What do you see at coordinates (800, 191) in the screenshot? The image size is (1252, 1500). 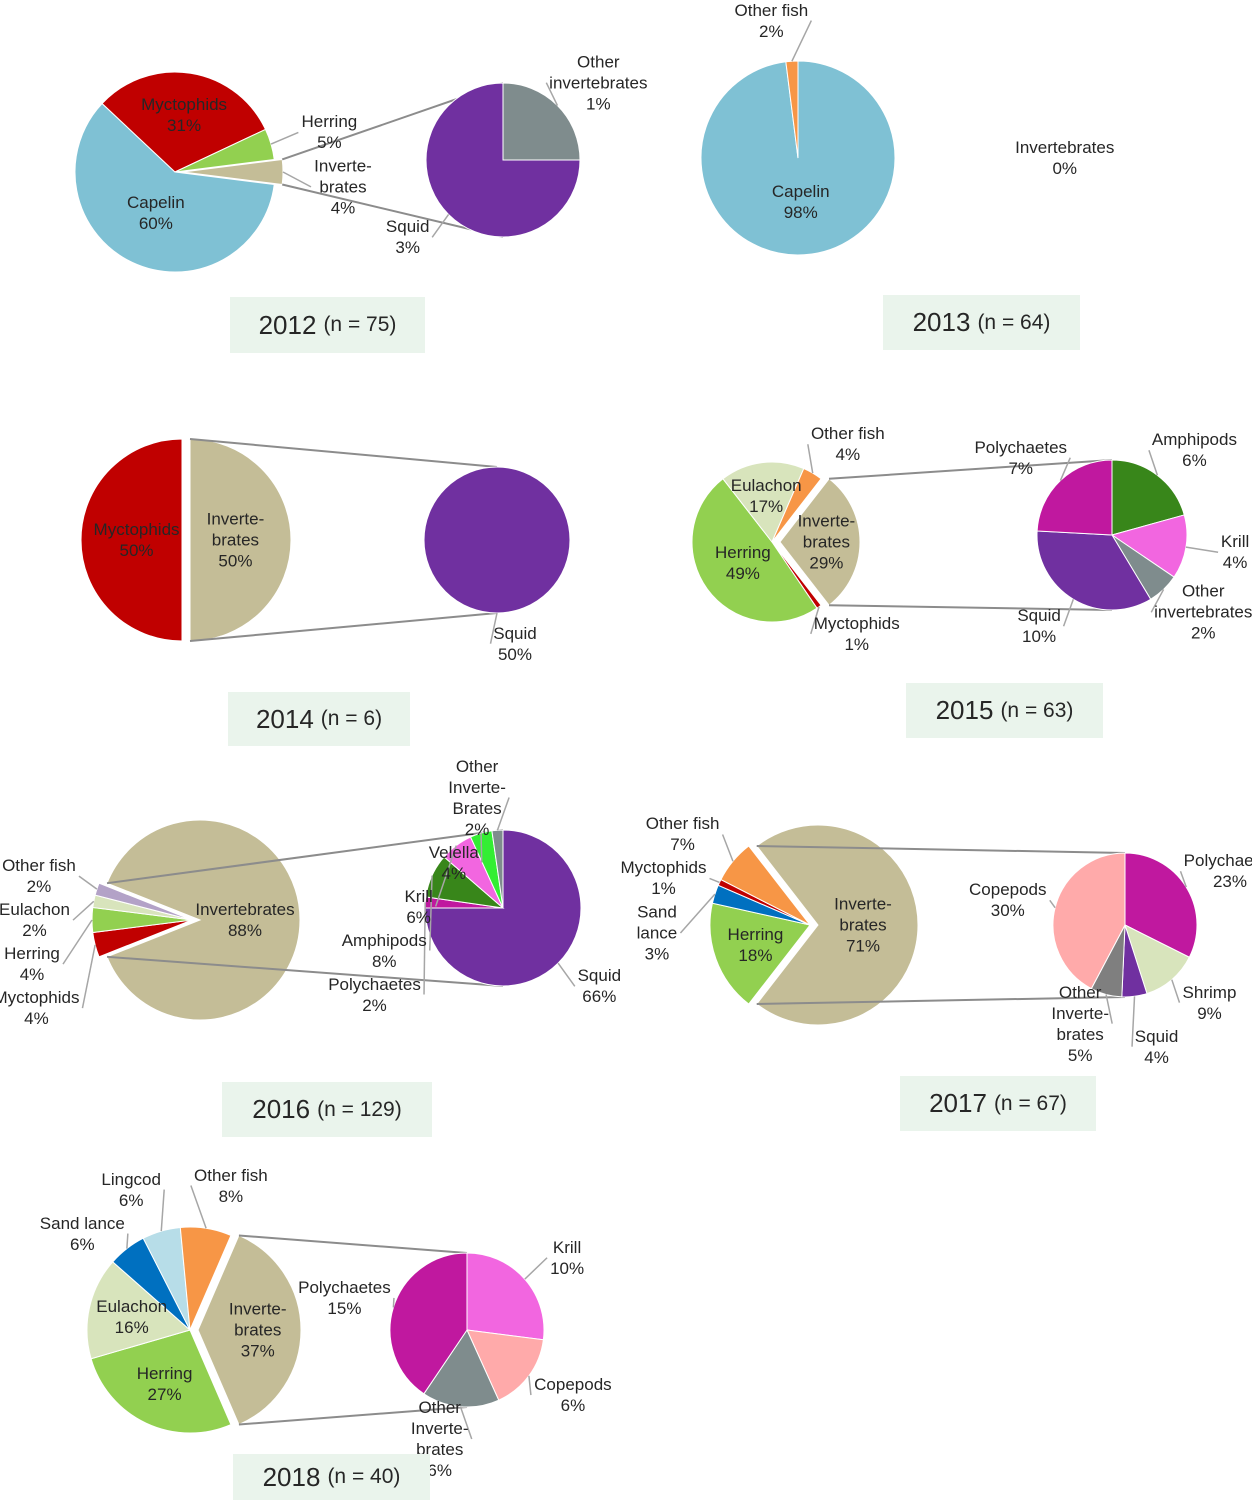 I see `slice-name: Capelin` at bounding box center [800, 191].